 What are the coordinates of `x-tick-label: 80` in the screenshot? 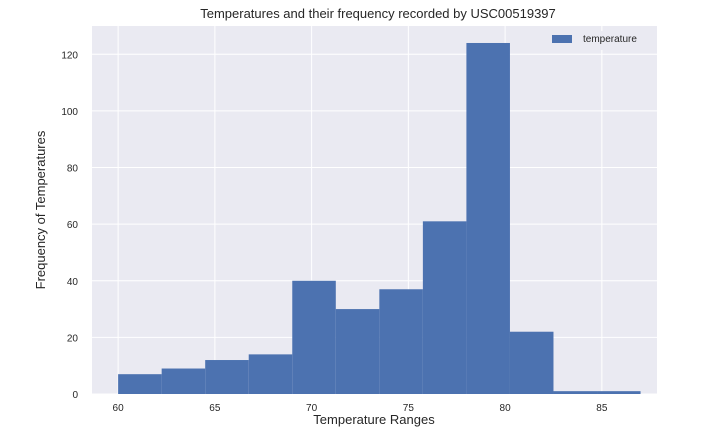 It's located at (506, 408).